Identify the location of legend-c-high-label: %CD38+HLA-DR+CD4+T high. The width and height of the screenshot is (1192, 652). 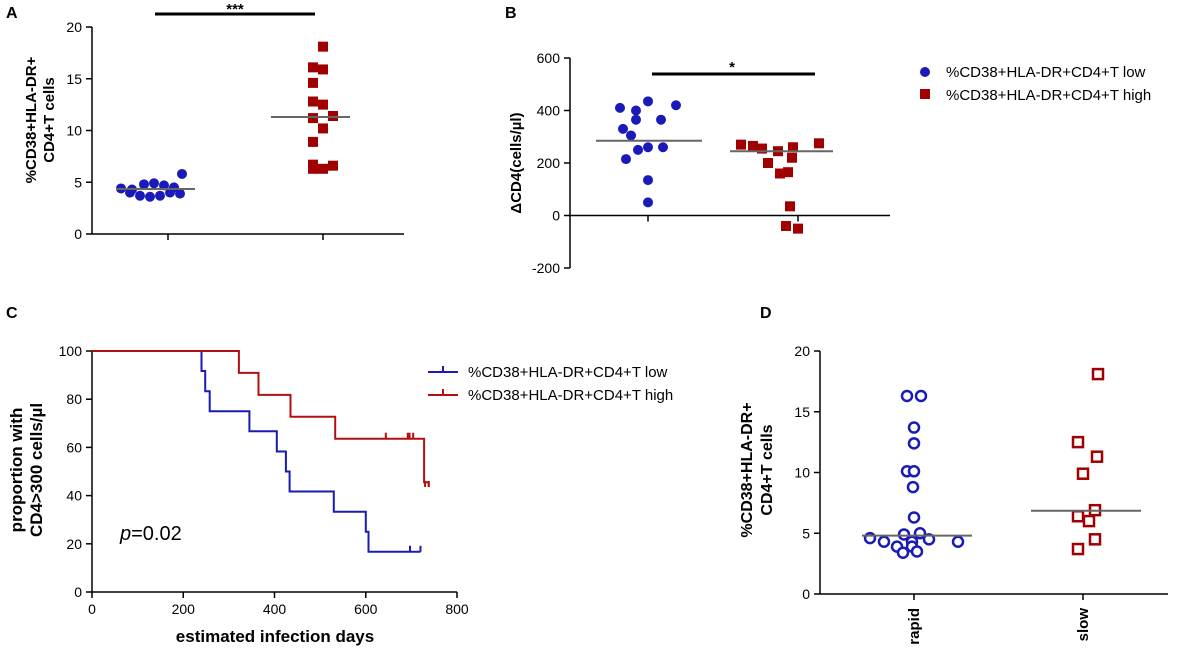
(570, 395).